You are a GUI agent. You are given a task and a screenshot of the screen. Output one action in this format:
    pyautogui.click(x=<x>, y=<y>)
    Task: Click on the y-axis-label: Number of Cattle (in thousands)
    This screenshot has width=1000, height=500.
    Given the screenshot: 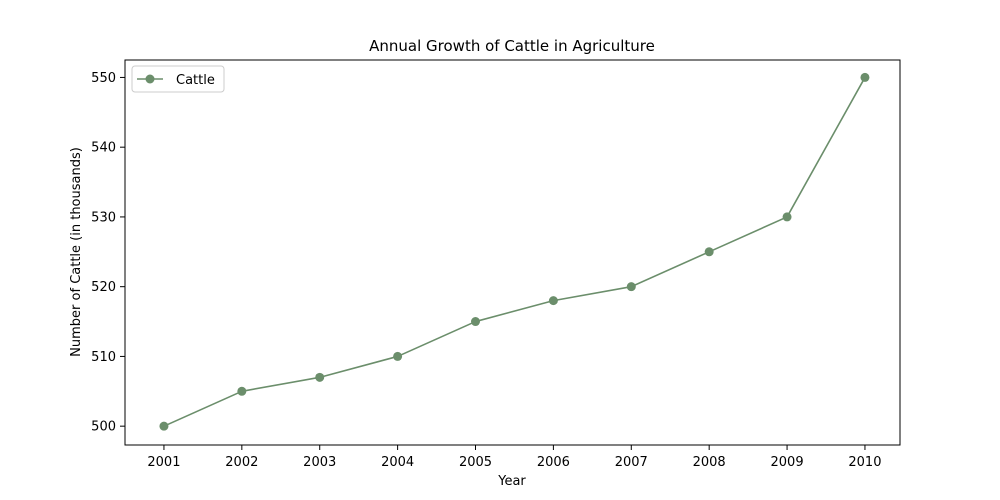 What is the action you would take?
    pyautogui.click(x=76, y=252)
    